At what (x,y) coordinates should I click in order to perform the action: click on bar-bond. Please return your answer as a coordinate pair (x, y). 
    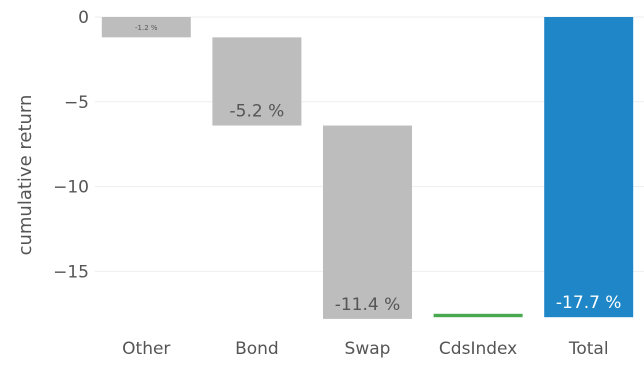
    Looking at the image, I should click on (257, 81).